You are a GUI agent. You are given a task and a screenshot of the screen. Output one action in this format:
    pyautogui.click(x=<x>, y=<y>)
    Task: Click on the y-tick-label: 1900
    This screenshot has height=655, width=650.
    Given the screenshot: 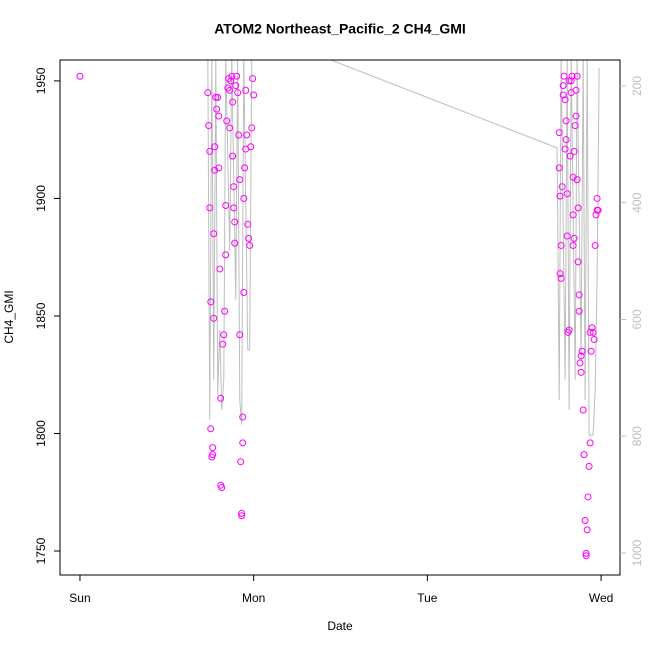 What is the action you would take?
    pyautogui.click(x=41, y=198)
    